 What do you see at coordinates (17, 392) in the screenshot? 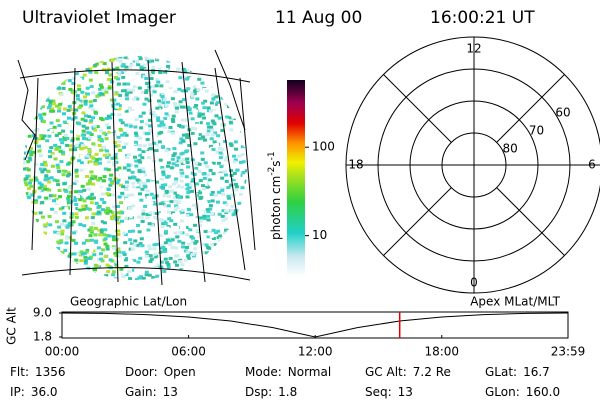
I see `field-label: IP:` at bounding box center [17, 392].